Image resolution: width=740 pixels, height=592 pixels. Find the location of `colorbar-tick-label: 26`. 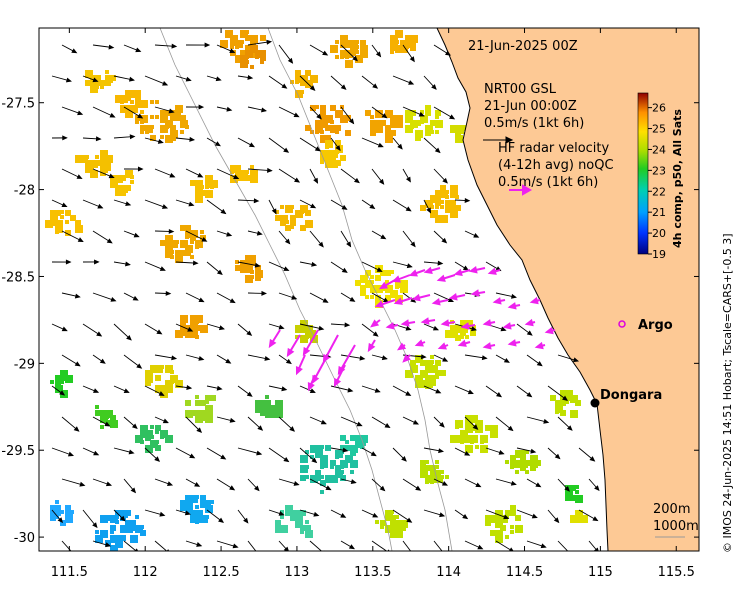

colorbar-tick-label: 26 is located at coordinates (659, 108).